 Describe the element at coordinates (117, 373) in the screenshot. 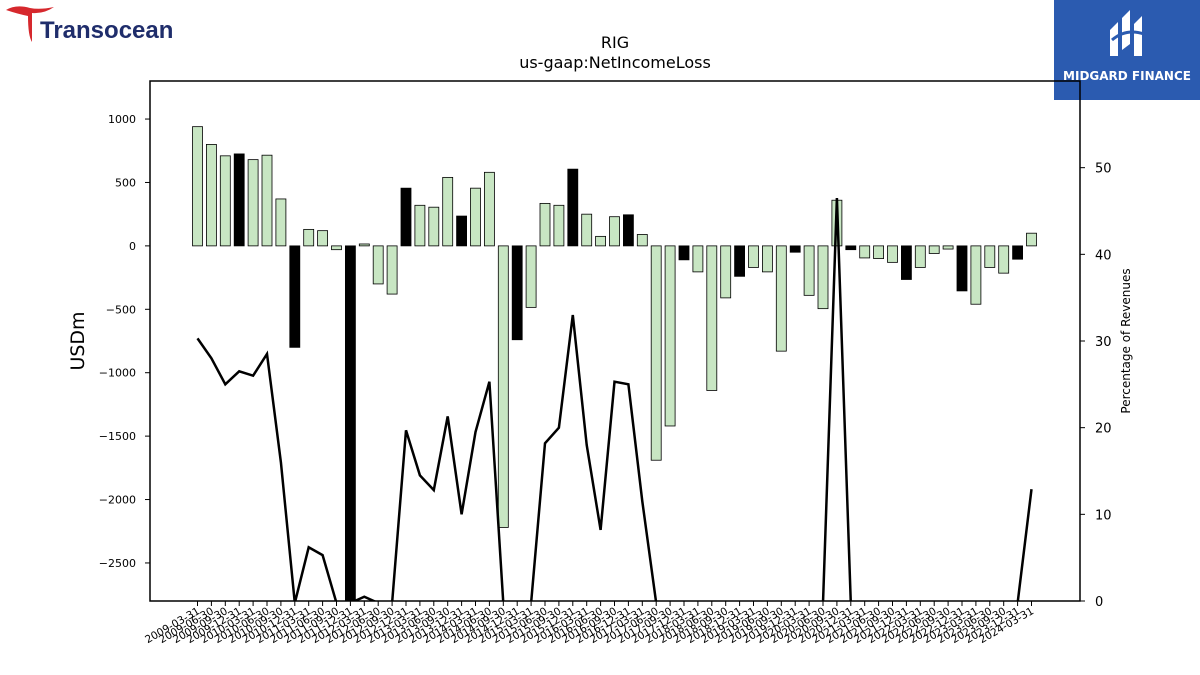

I see `y-tick-label: −1000` at that location.